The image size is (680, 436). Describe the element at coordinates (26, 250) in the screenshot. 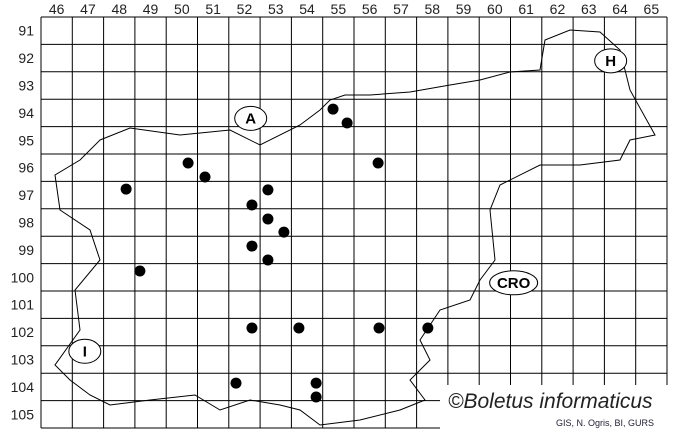

I see `row-label: 99` at that location.